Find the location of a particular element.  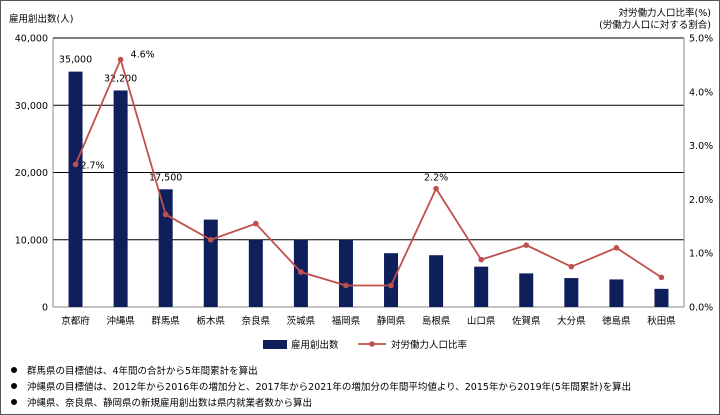

category-label-12: 徳島県 is located at coordinates (616, 321).